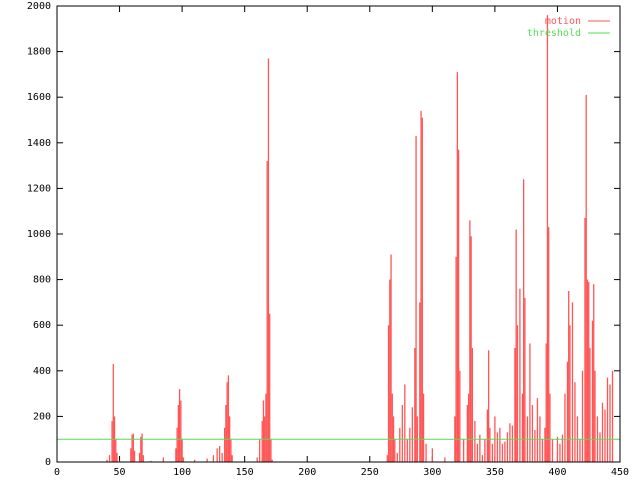  Describe the element at coordinates (554, 33) in the screenshot. I see `legend-label: threshold` at that location.